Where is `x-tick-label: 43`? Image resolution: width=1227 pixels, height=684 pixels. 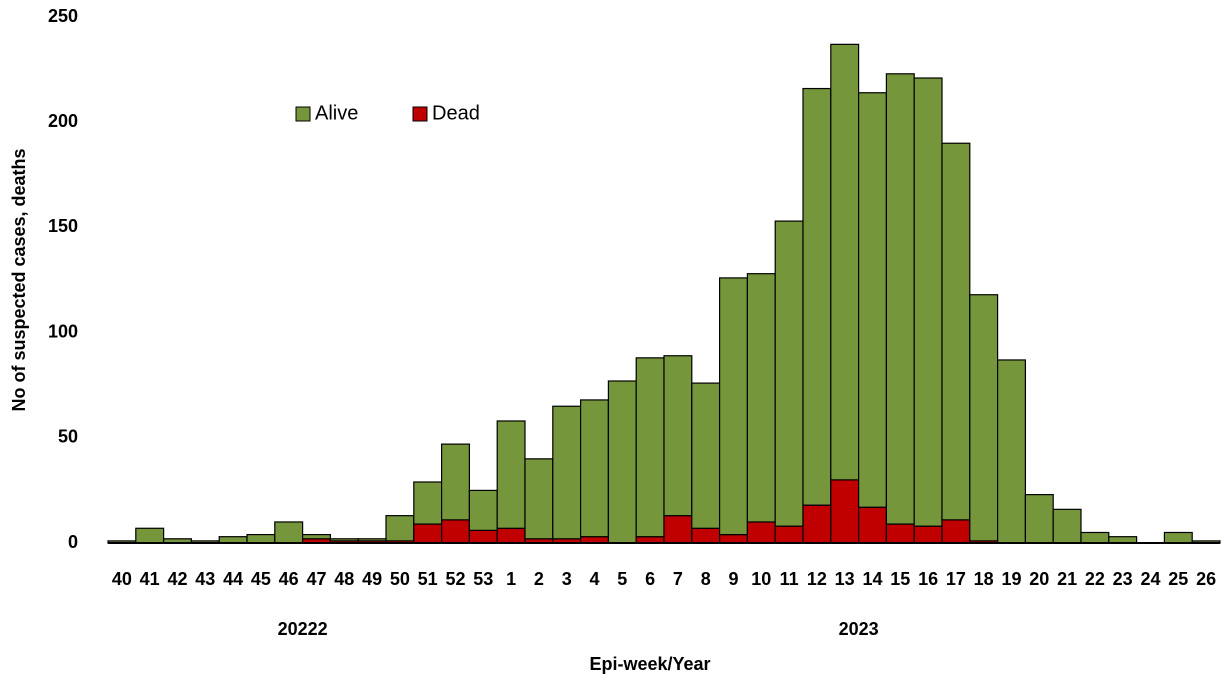
x-tick-label: 43 is located at coordinates (205, 579).